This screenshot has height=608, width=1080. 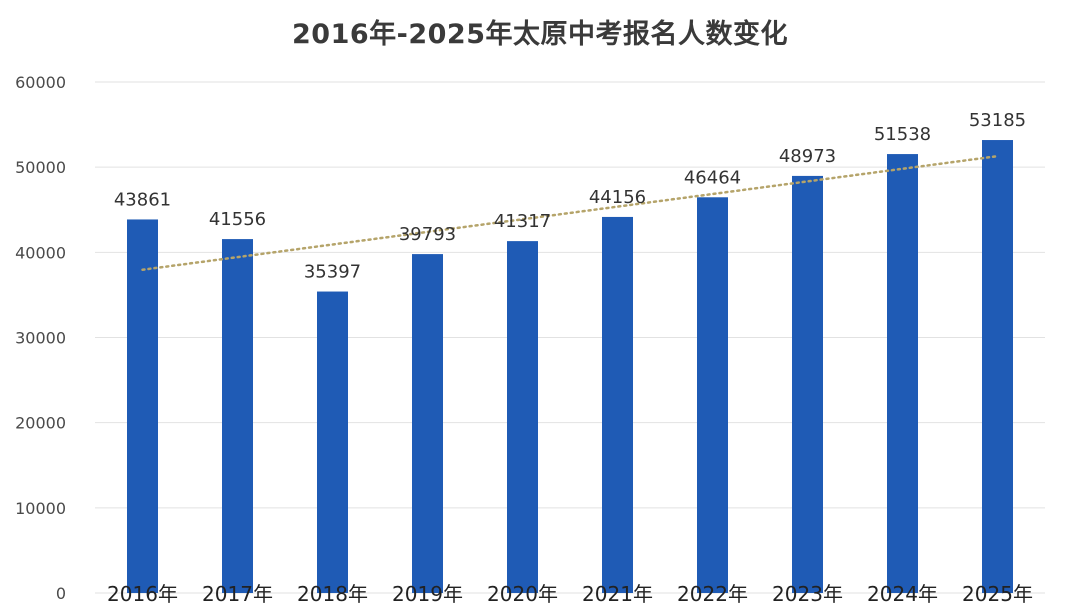 What do you see at coordinates (712, 594) in the screenshot?
I see `x-tick-label: 2022年` at bounding box center [712, 594].